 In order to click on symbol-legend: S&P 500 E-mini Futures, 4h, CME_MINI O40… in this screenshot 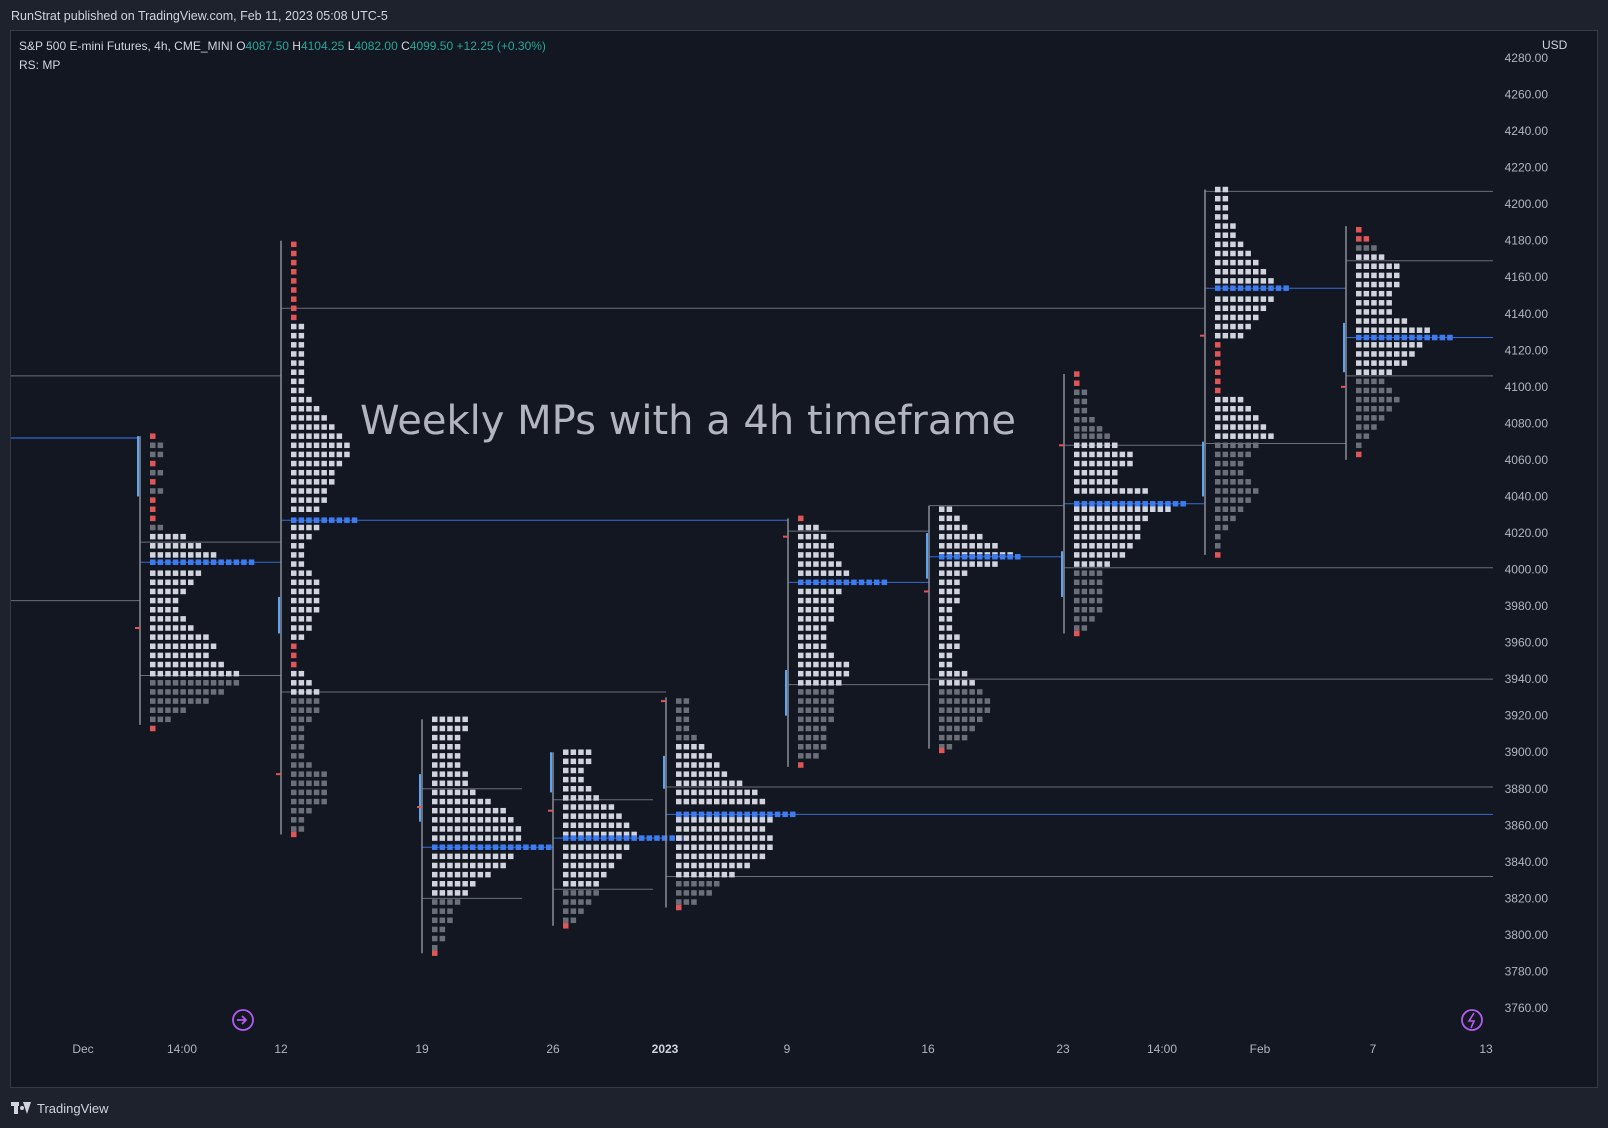, I will do `click(282, 46)`.